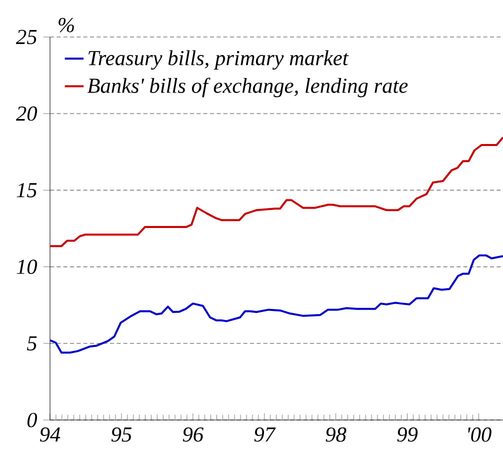 The height and width of the screenshot is (457, 503). I want to click on y-tick-label: 5, so click(31, 343).